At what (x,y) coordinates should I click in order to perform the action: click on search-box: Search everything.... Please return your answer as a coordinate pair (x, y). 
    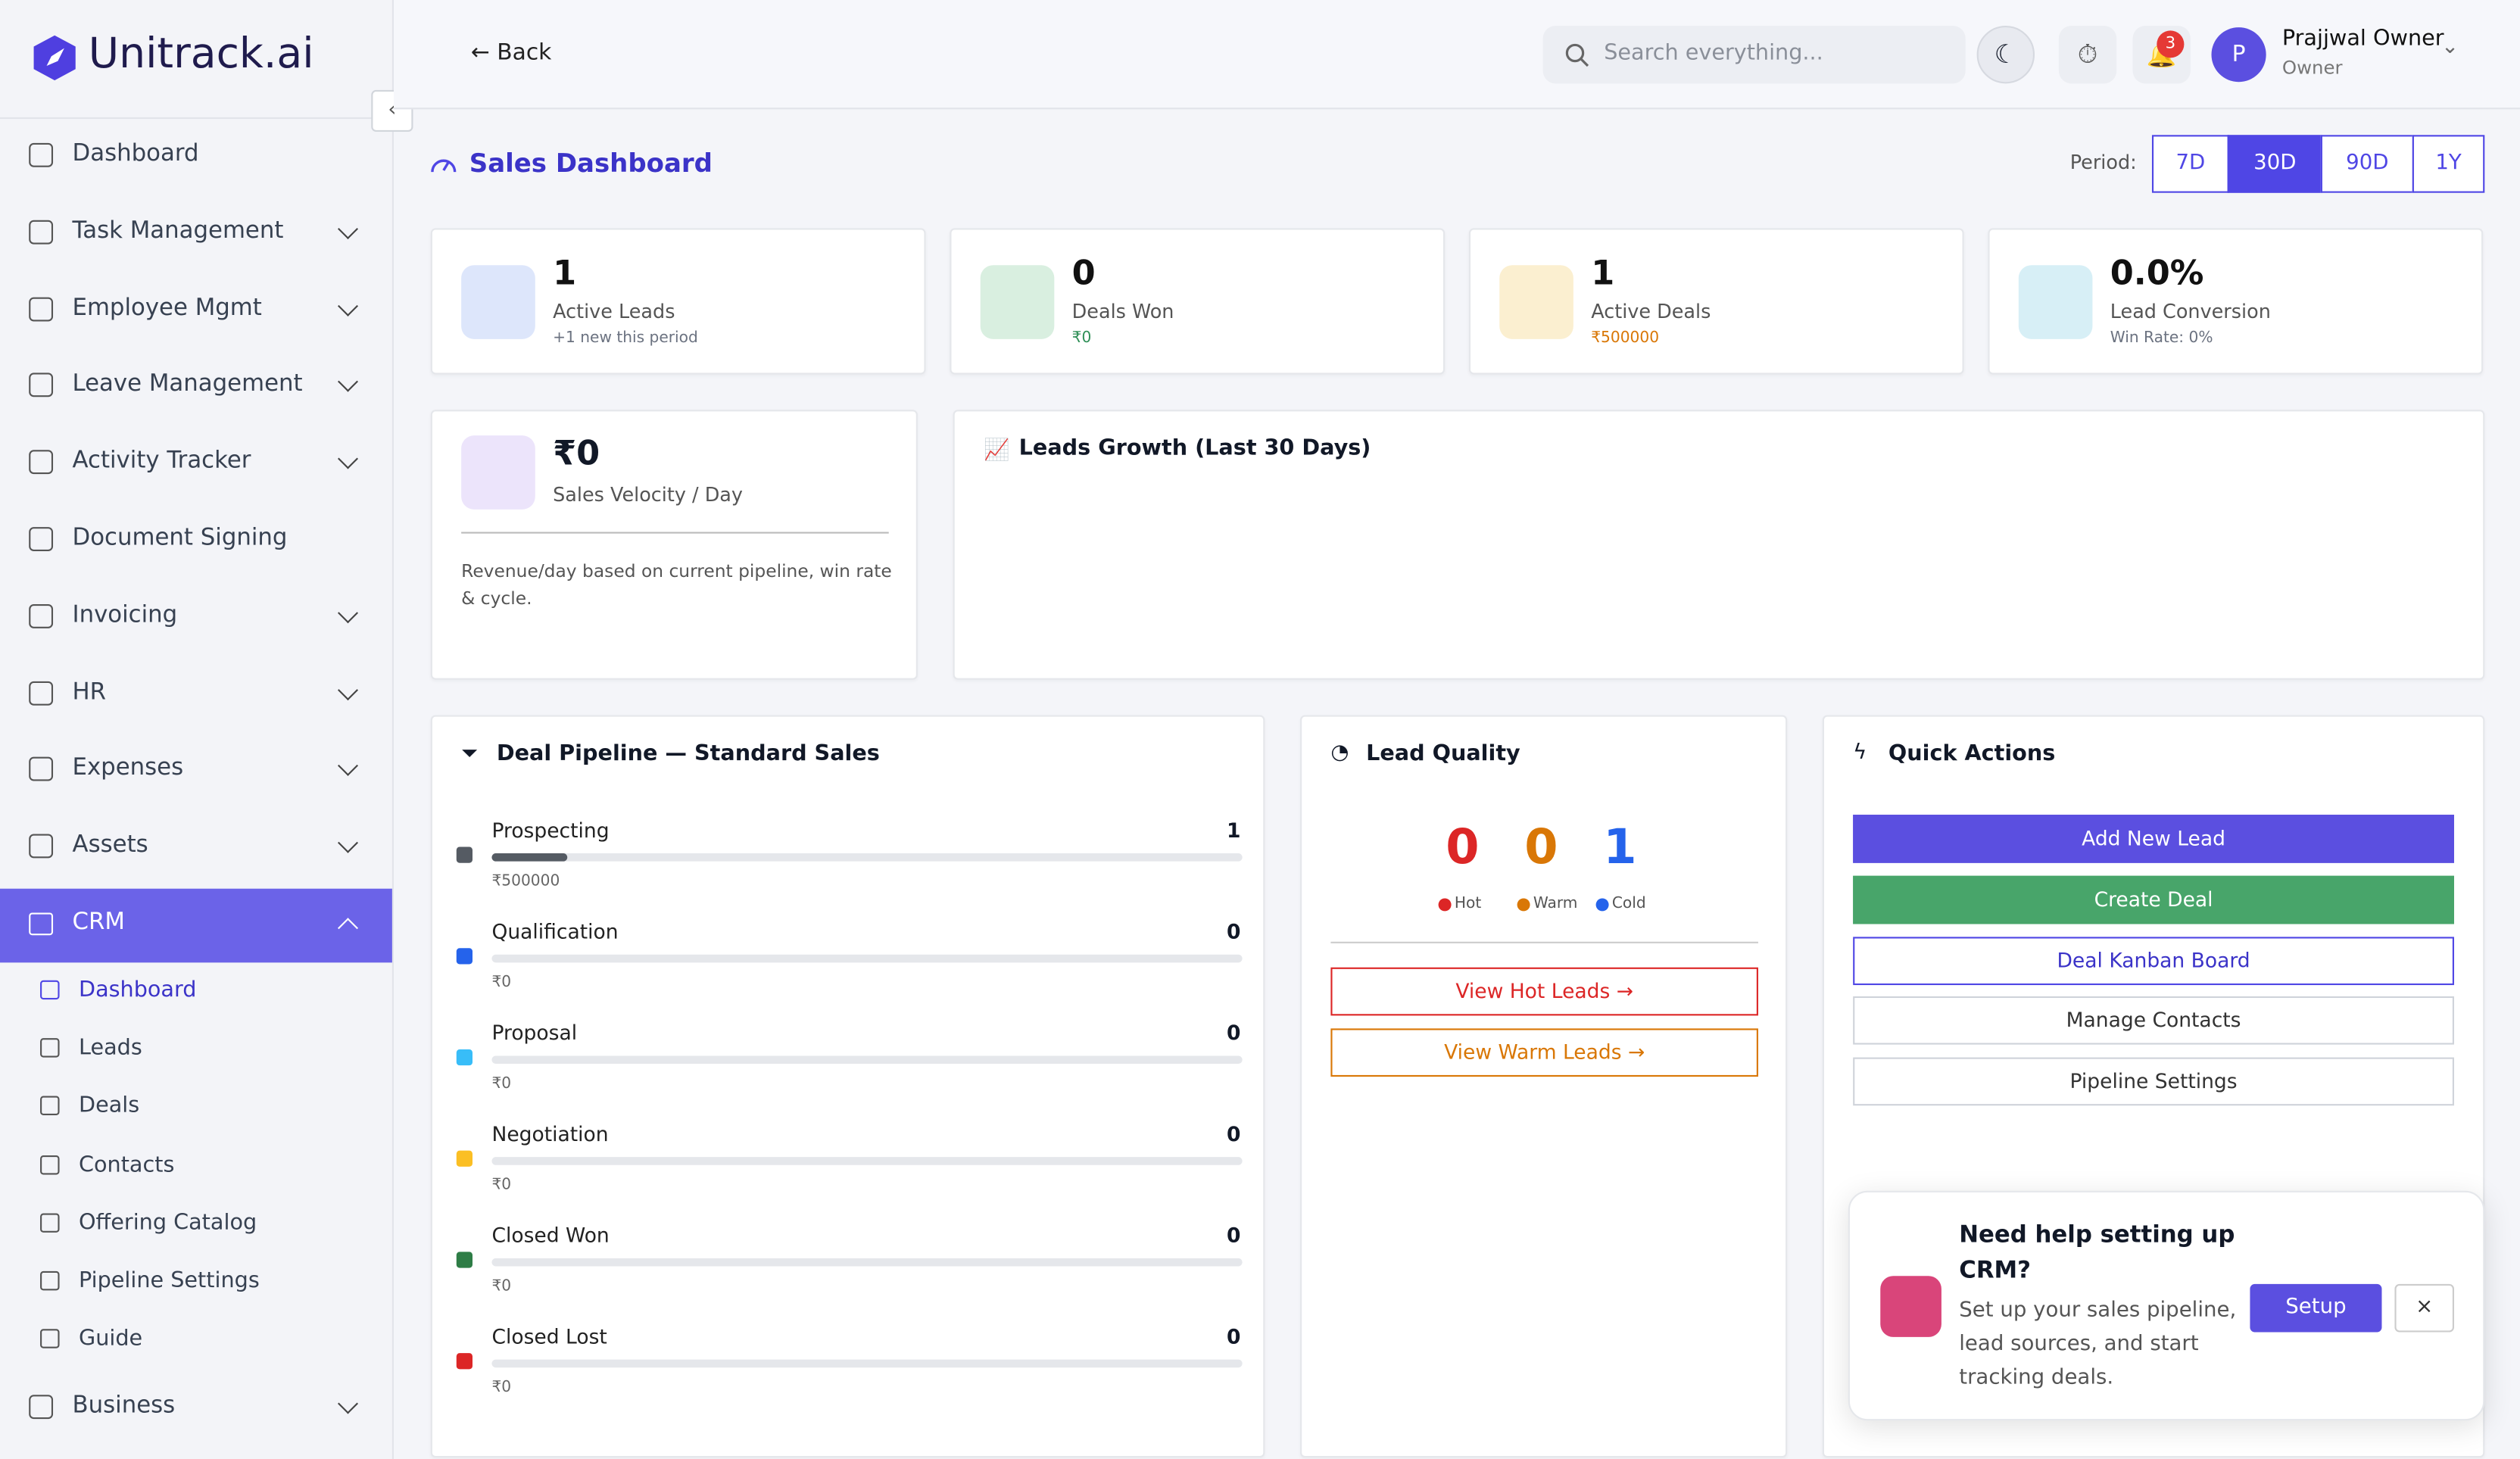
    Looking at the image, I should click on (1754, 55).